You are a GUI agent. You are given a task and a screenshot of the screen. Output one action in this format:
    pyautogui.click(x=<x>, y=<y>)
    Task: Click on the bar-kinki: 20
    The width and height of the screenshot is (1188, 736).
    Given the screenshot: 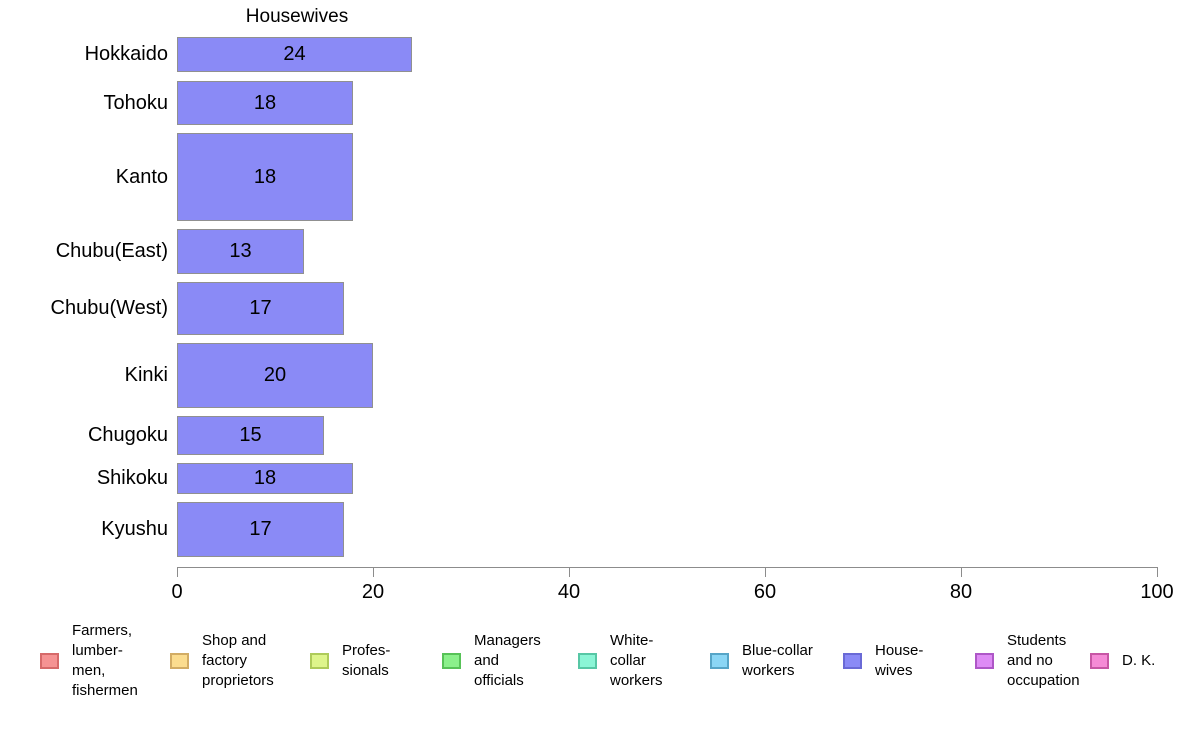 What is the action you would take?
    pyautogui.click(x=275, y=375)
    